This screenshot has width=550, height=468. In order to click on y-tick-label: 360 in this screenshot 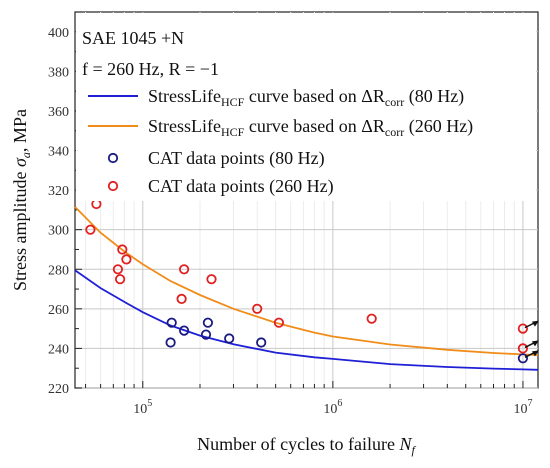, I will do `click(58, 112)`.